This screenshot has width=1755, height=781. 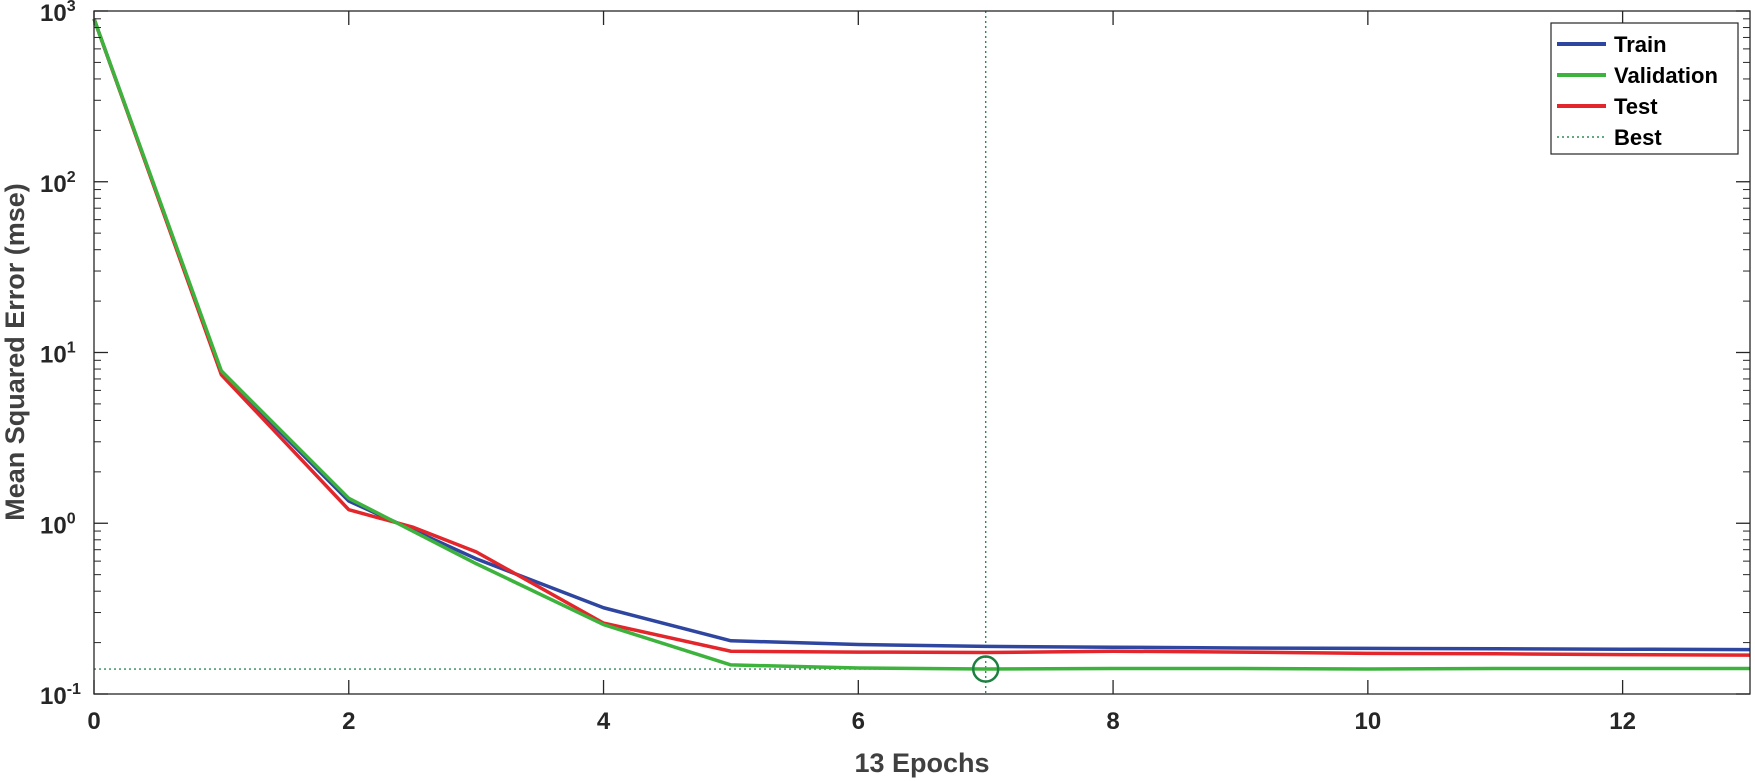 I want to click on x-tick-label: 4, so click(x=604, y=721).